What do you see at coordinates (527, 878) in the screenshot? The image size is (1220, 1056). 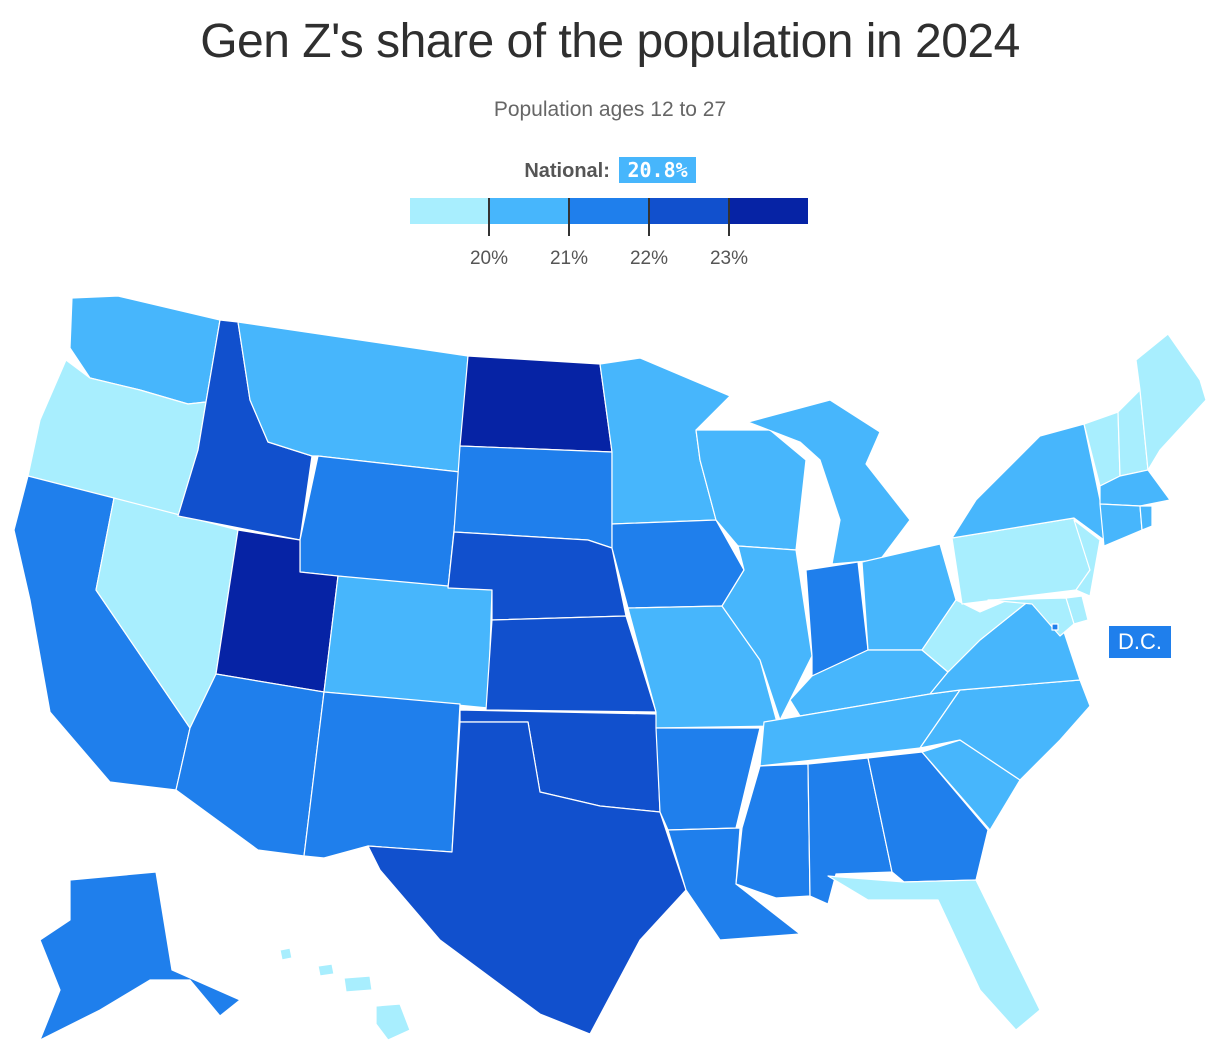 I see `state-tx` at bounding box center [527, 878].